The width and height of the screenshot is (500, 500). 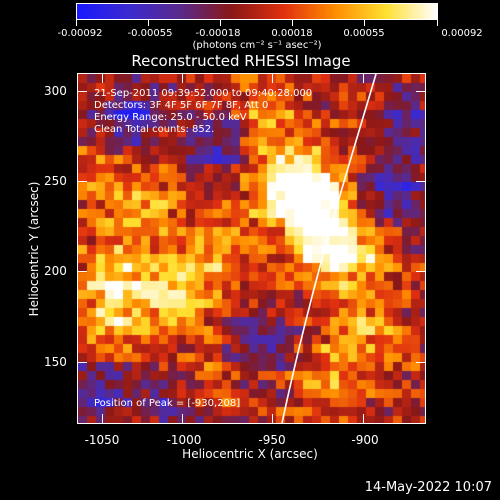 What do you see at coordinates (365, 440) in the screenshot?
I see `x-axis-tick-label: -900` at bounding box center [365, 440].